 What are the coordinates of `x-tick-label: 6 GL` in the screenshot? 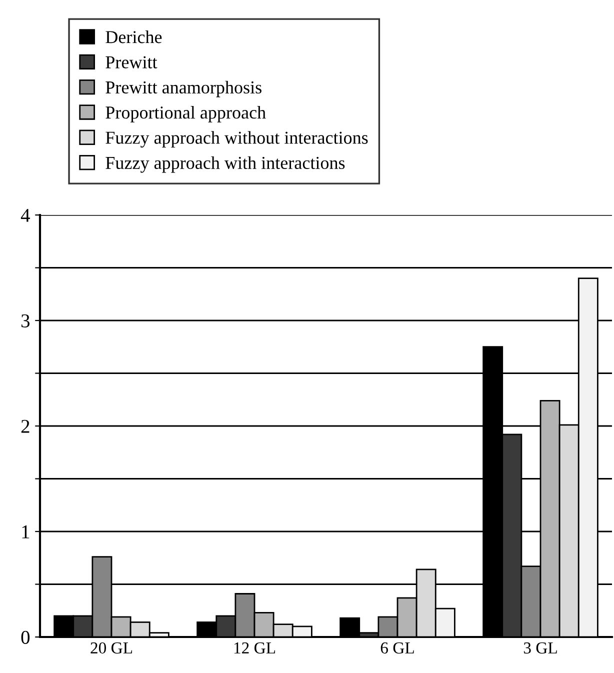 It's located at (397, 648).